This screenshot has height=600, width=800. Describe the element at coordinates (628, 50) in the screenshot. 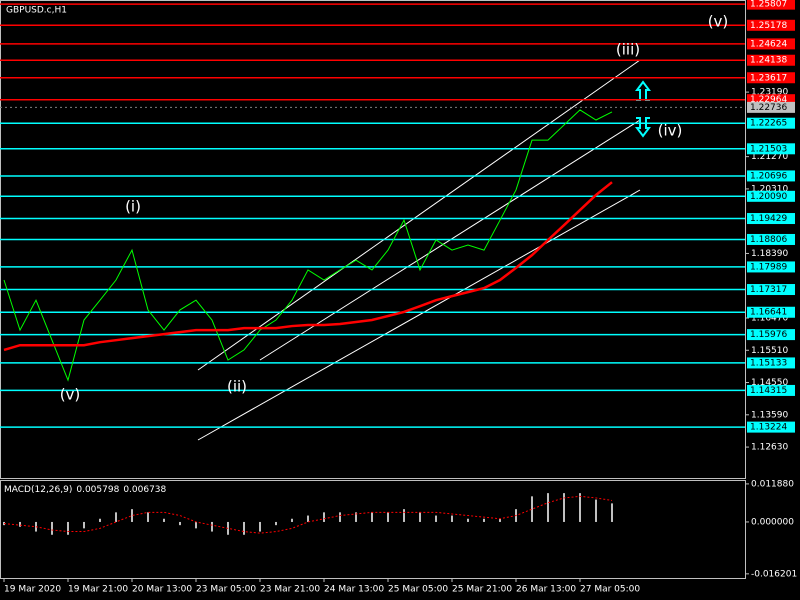

I see `wave-label: (iii)` at that location.